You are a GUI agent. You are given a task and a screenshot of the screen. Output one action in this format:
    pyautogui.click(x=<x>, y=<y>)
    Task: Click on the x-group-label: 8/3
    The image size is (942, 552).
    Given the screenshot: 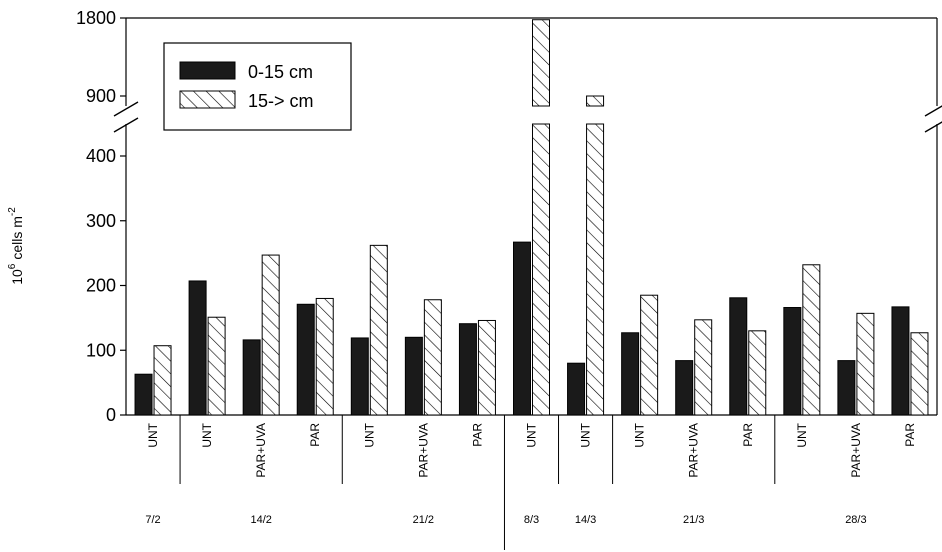 What is the action you would take?
    pyautogui.click(x=531, y=520)
    